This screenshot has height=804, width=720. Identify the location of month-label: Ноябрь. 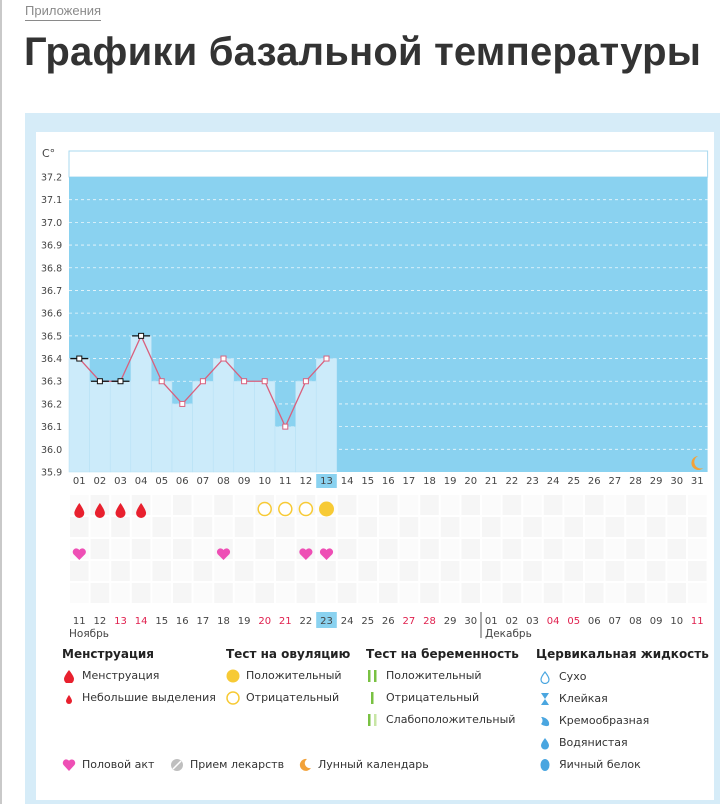
(89, 634).